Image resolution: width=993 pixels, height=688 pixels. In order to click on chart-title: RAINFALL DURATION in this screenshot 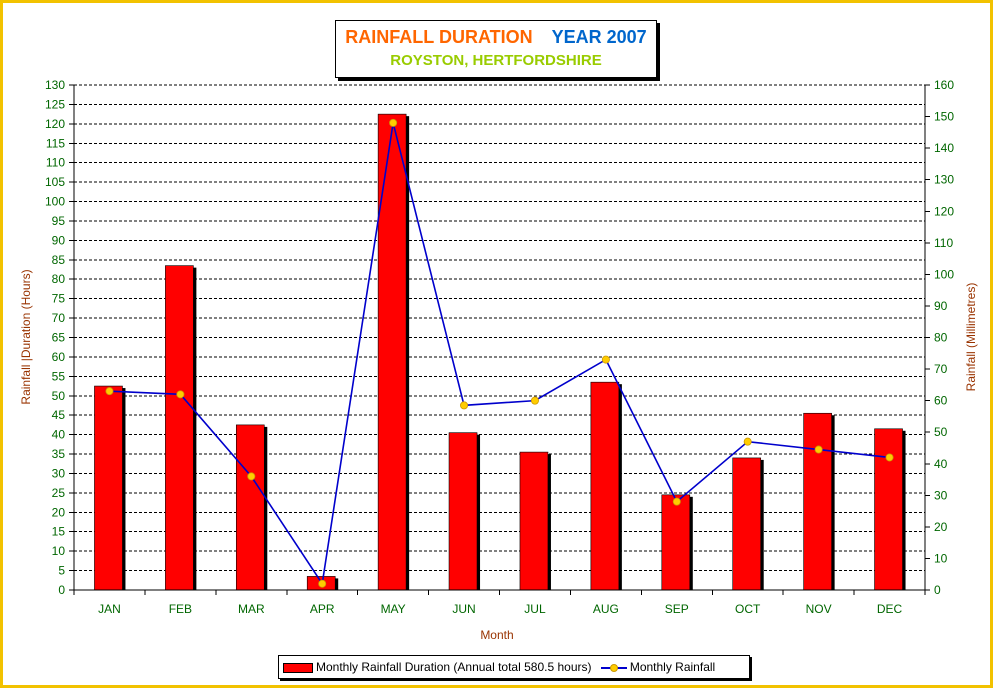, I will do `click(439, 37)`.